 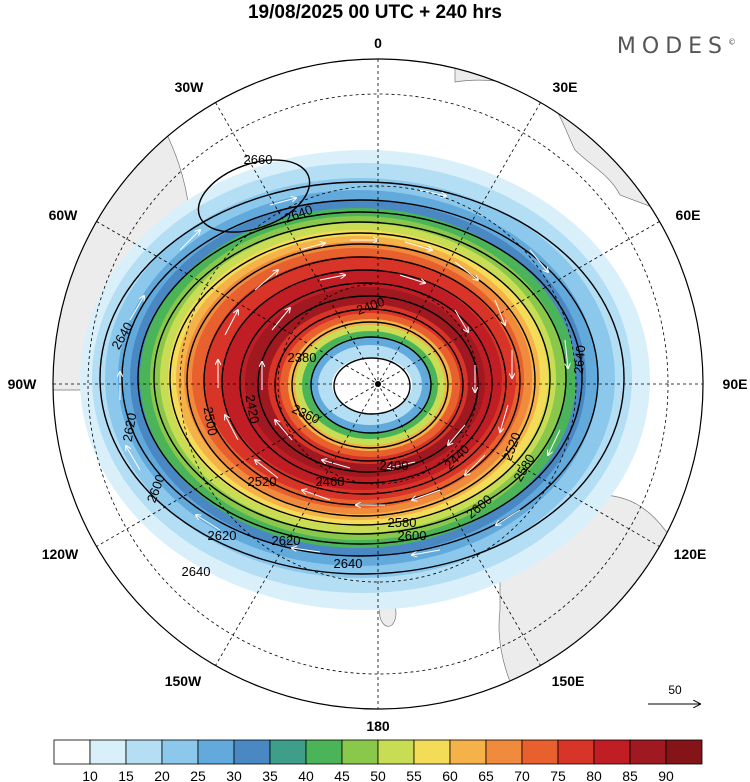 I want to click on lon-label-120w: 120W, so click(x=60, y=554).